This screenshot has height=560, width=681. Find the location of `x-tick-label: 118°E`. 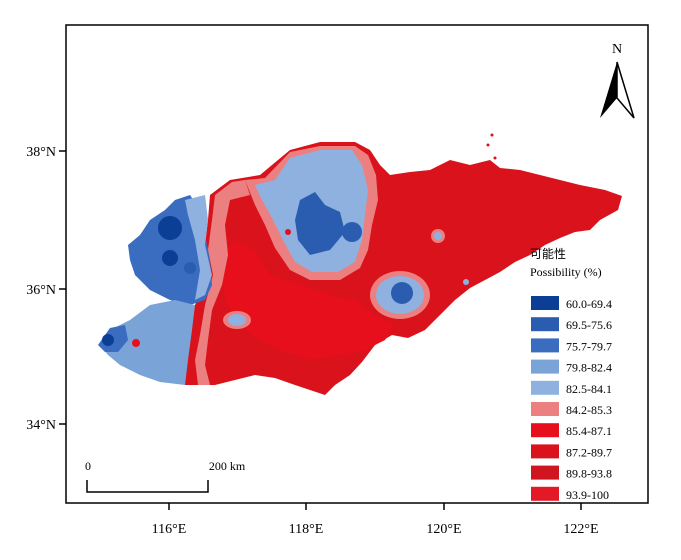

x-tick-label: 118°E is located at coordinates (306, 529).